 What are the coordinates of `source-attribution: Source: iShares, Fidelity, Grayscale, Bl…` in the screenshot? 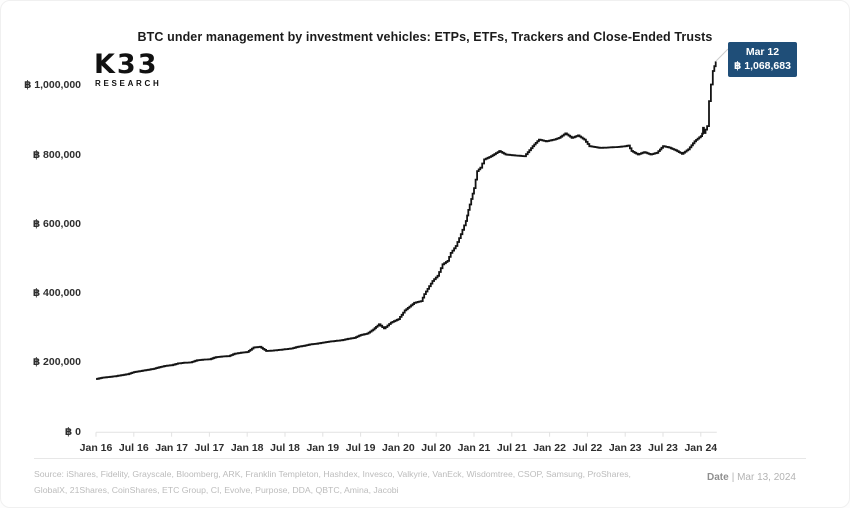 It's located at (349, 482).